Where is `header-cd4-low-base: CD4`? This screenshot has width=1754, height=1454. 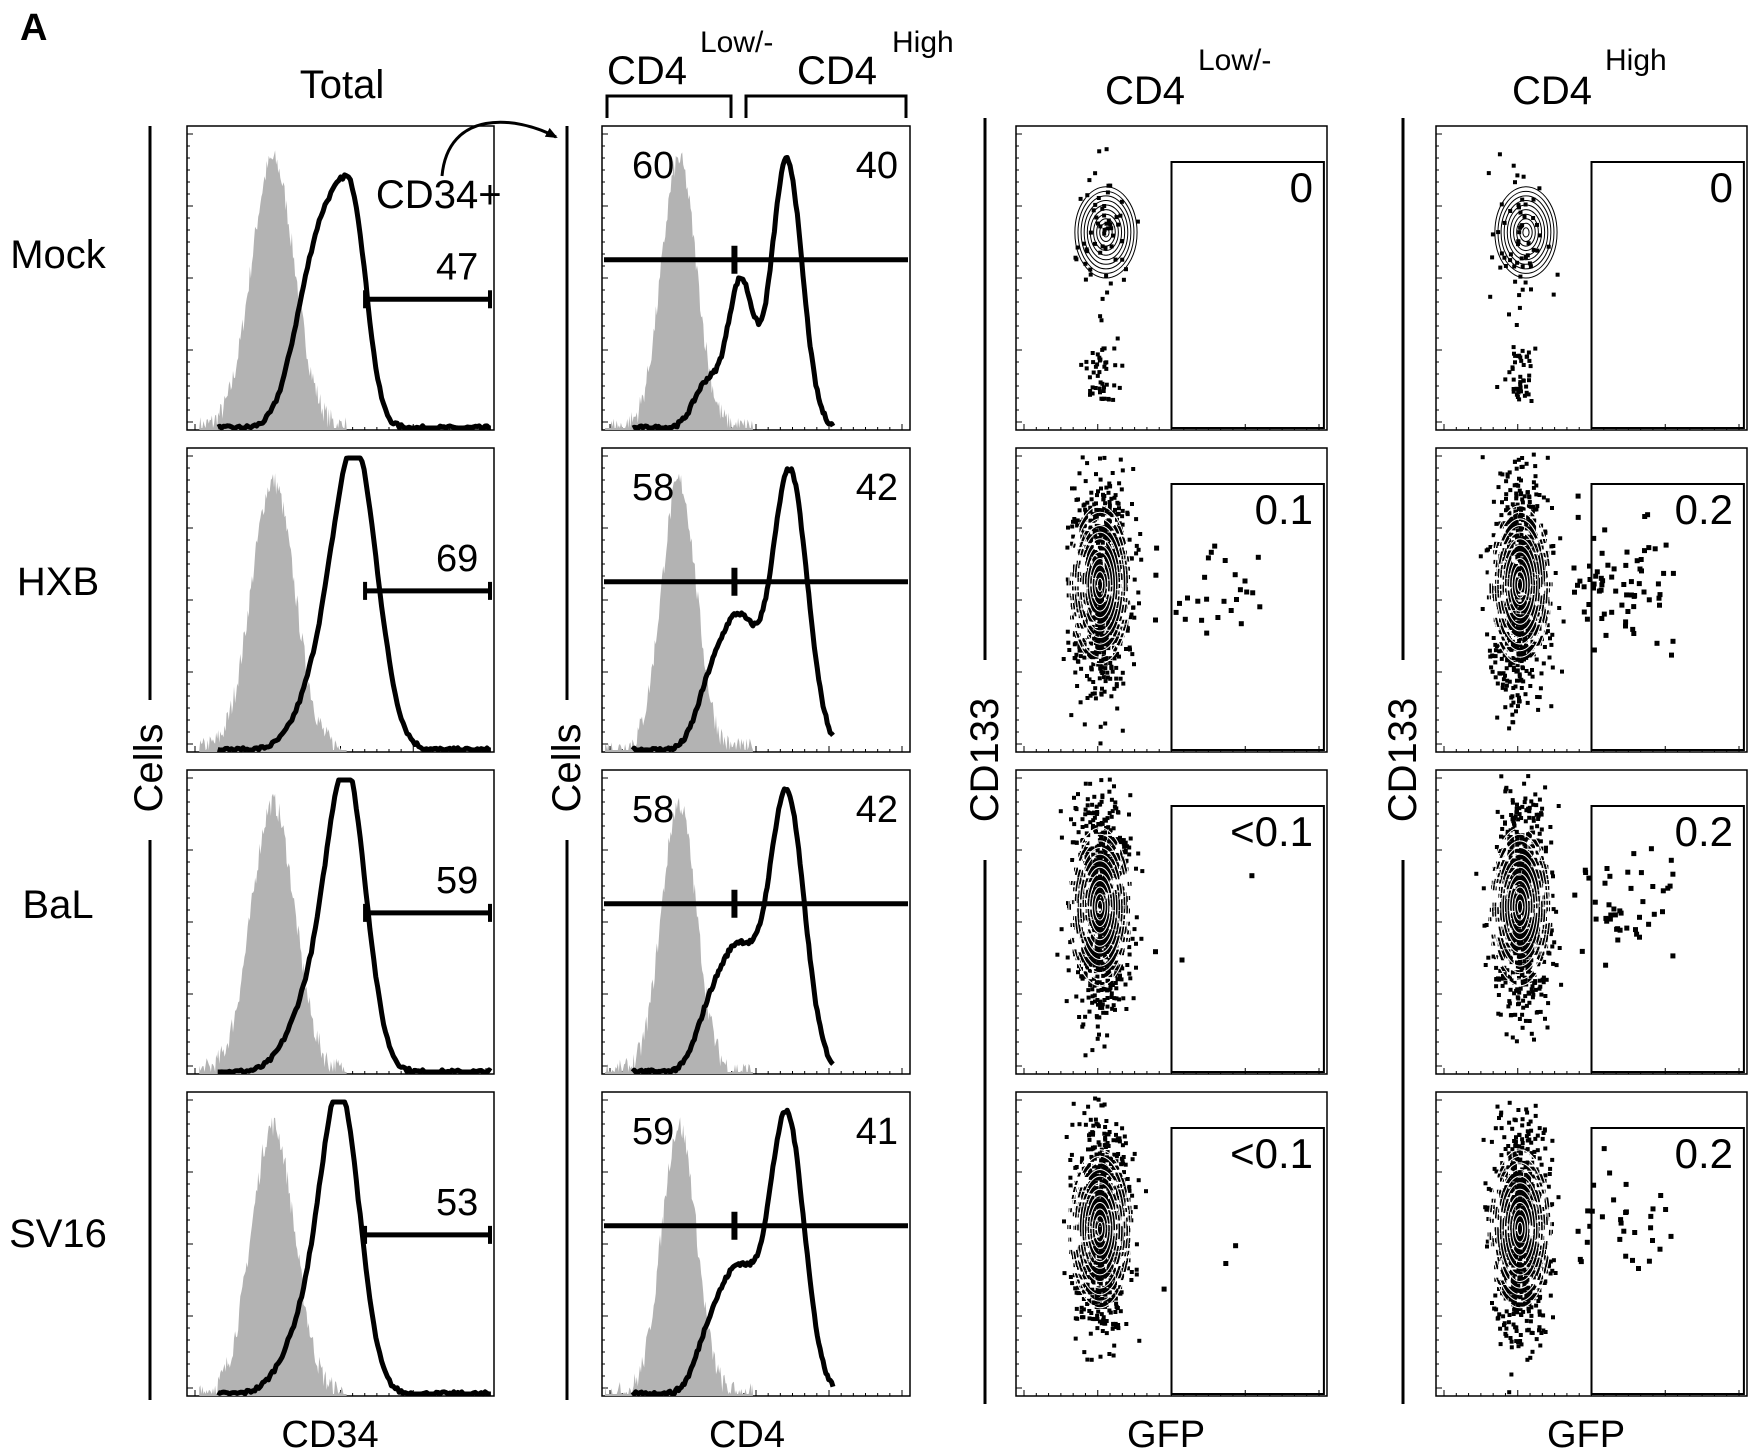
header-cd4-low-base: CD4 is located at coordinates (647, 71).